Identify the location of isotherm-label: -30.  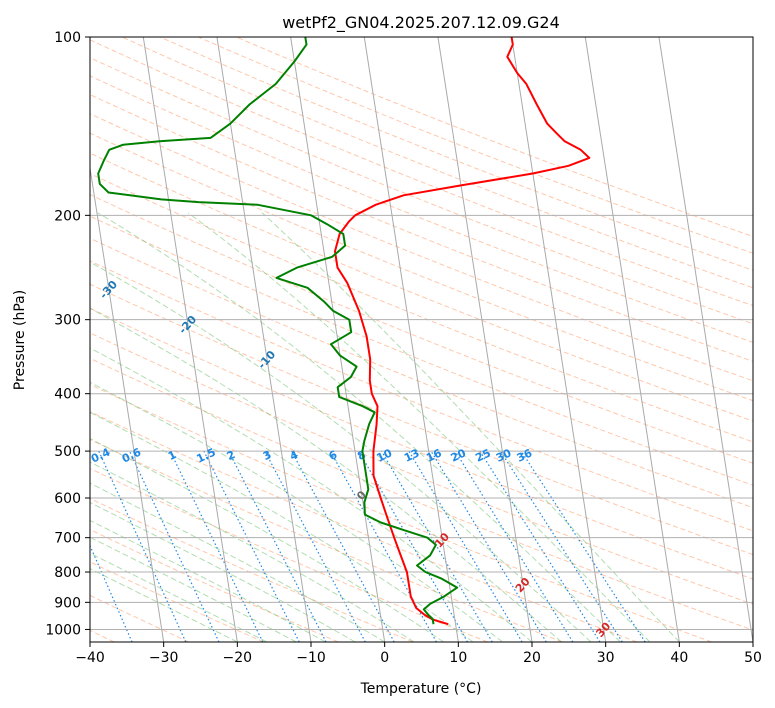
(108, 290).